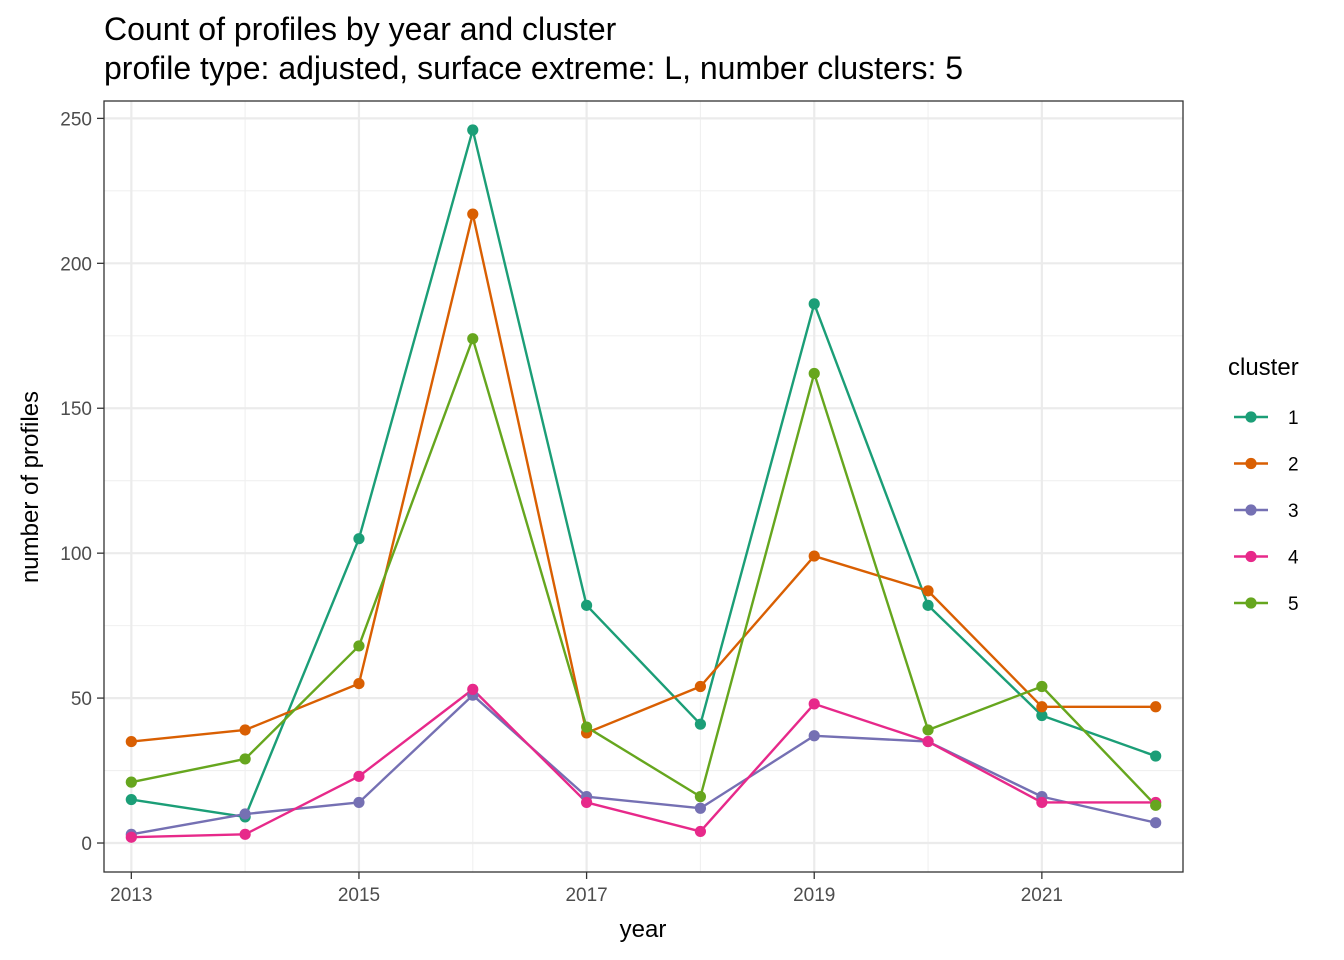 The height and width of the screenshot is (960, 1344). Describe the element at coordinates (814, 895) in the screenshot. I see `x-tick-label: 2019` at that location.